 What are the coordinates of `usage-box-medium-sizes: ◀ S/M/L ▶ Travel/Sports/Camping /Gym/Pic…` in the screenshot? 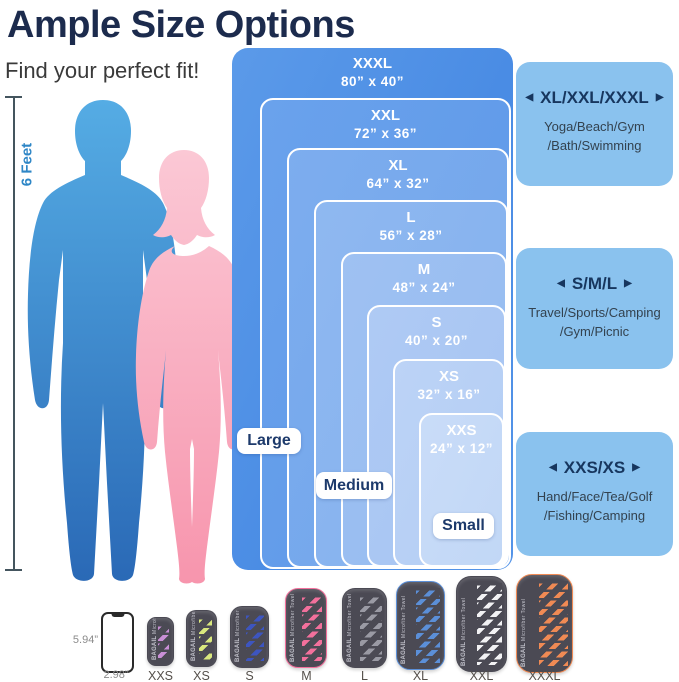 It's located at (594, 308).